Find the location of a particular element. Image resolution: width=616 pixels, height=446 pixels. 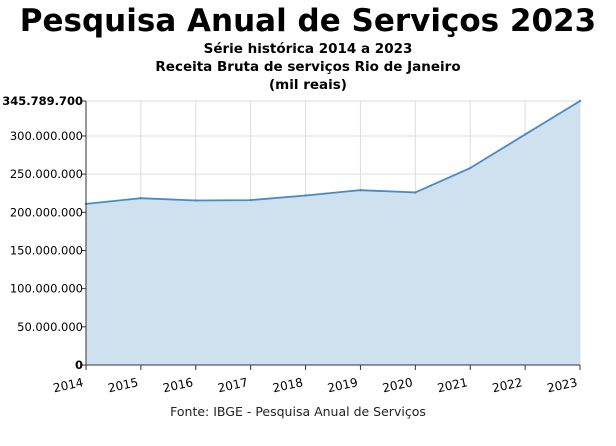

y-tick-label: 100.000.000 is located at coordinates (46, 289).